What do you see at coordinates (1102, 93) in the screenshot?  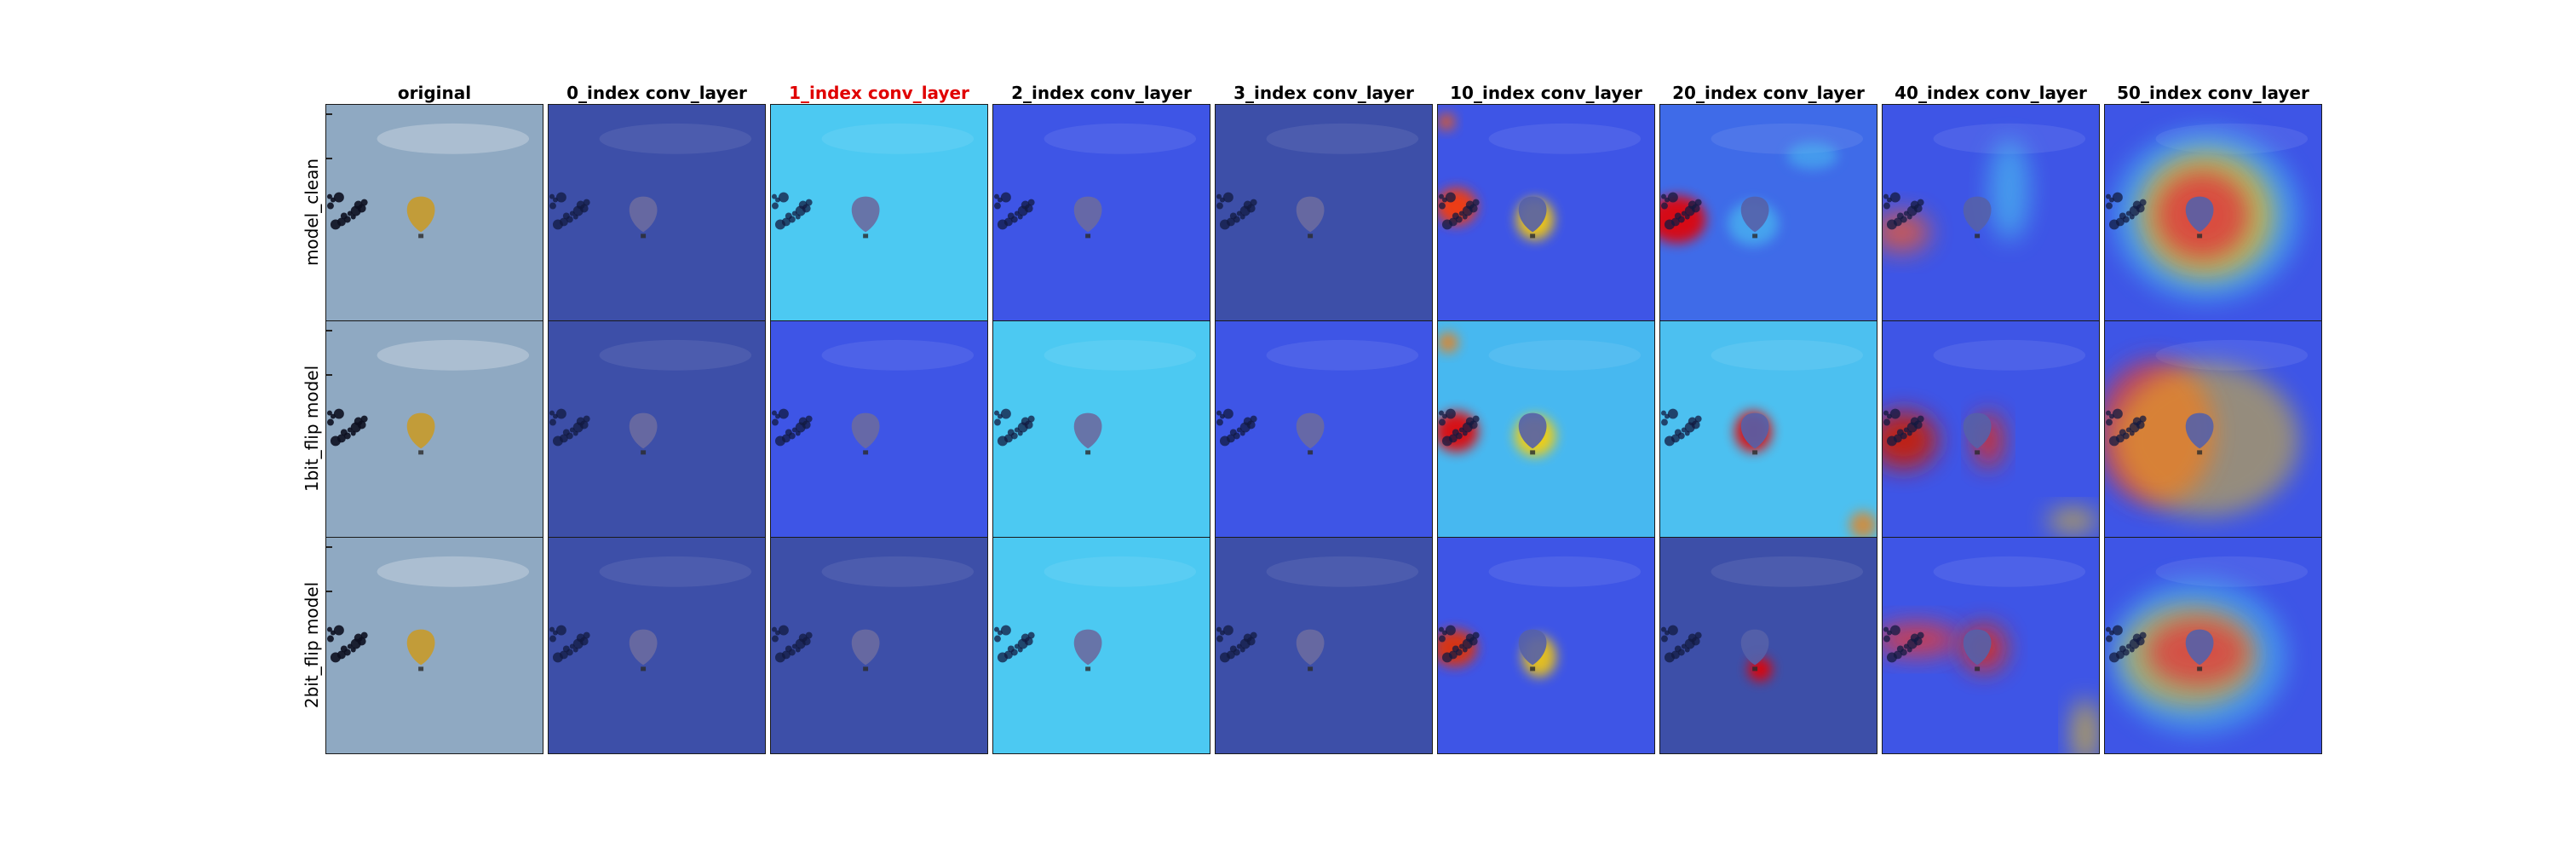 I see `column-title: 2_index conv_layer` at bounding box center [1102, 93].